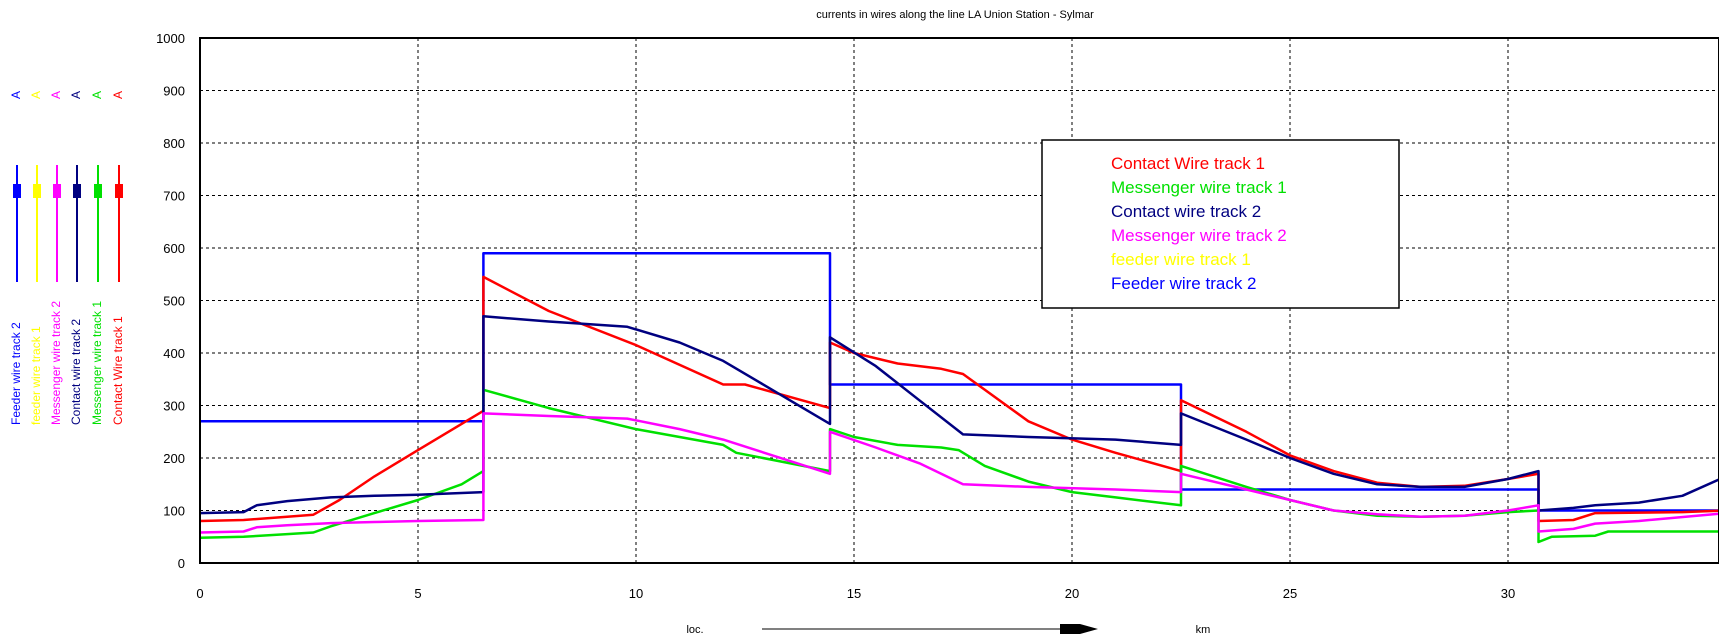 The width and height of the screenshot is (1719, 642). I want to click on legend-box, so click(1220, 224).